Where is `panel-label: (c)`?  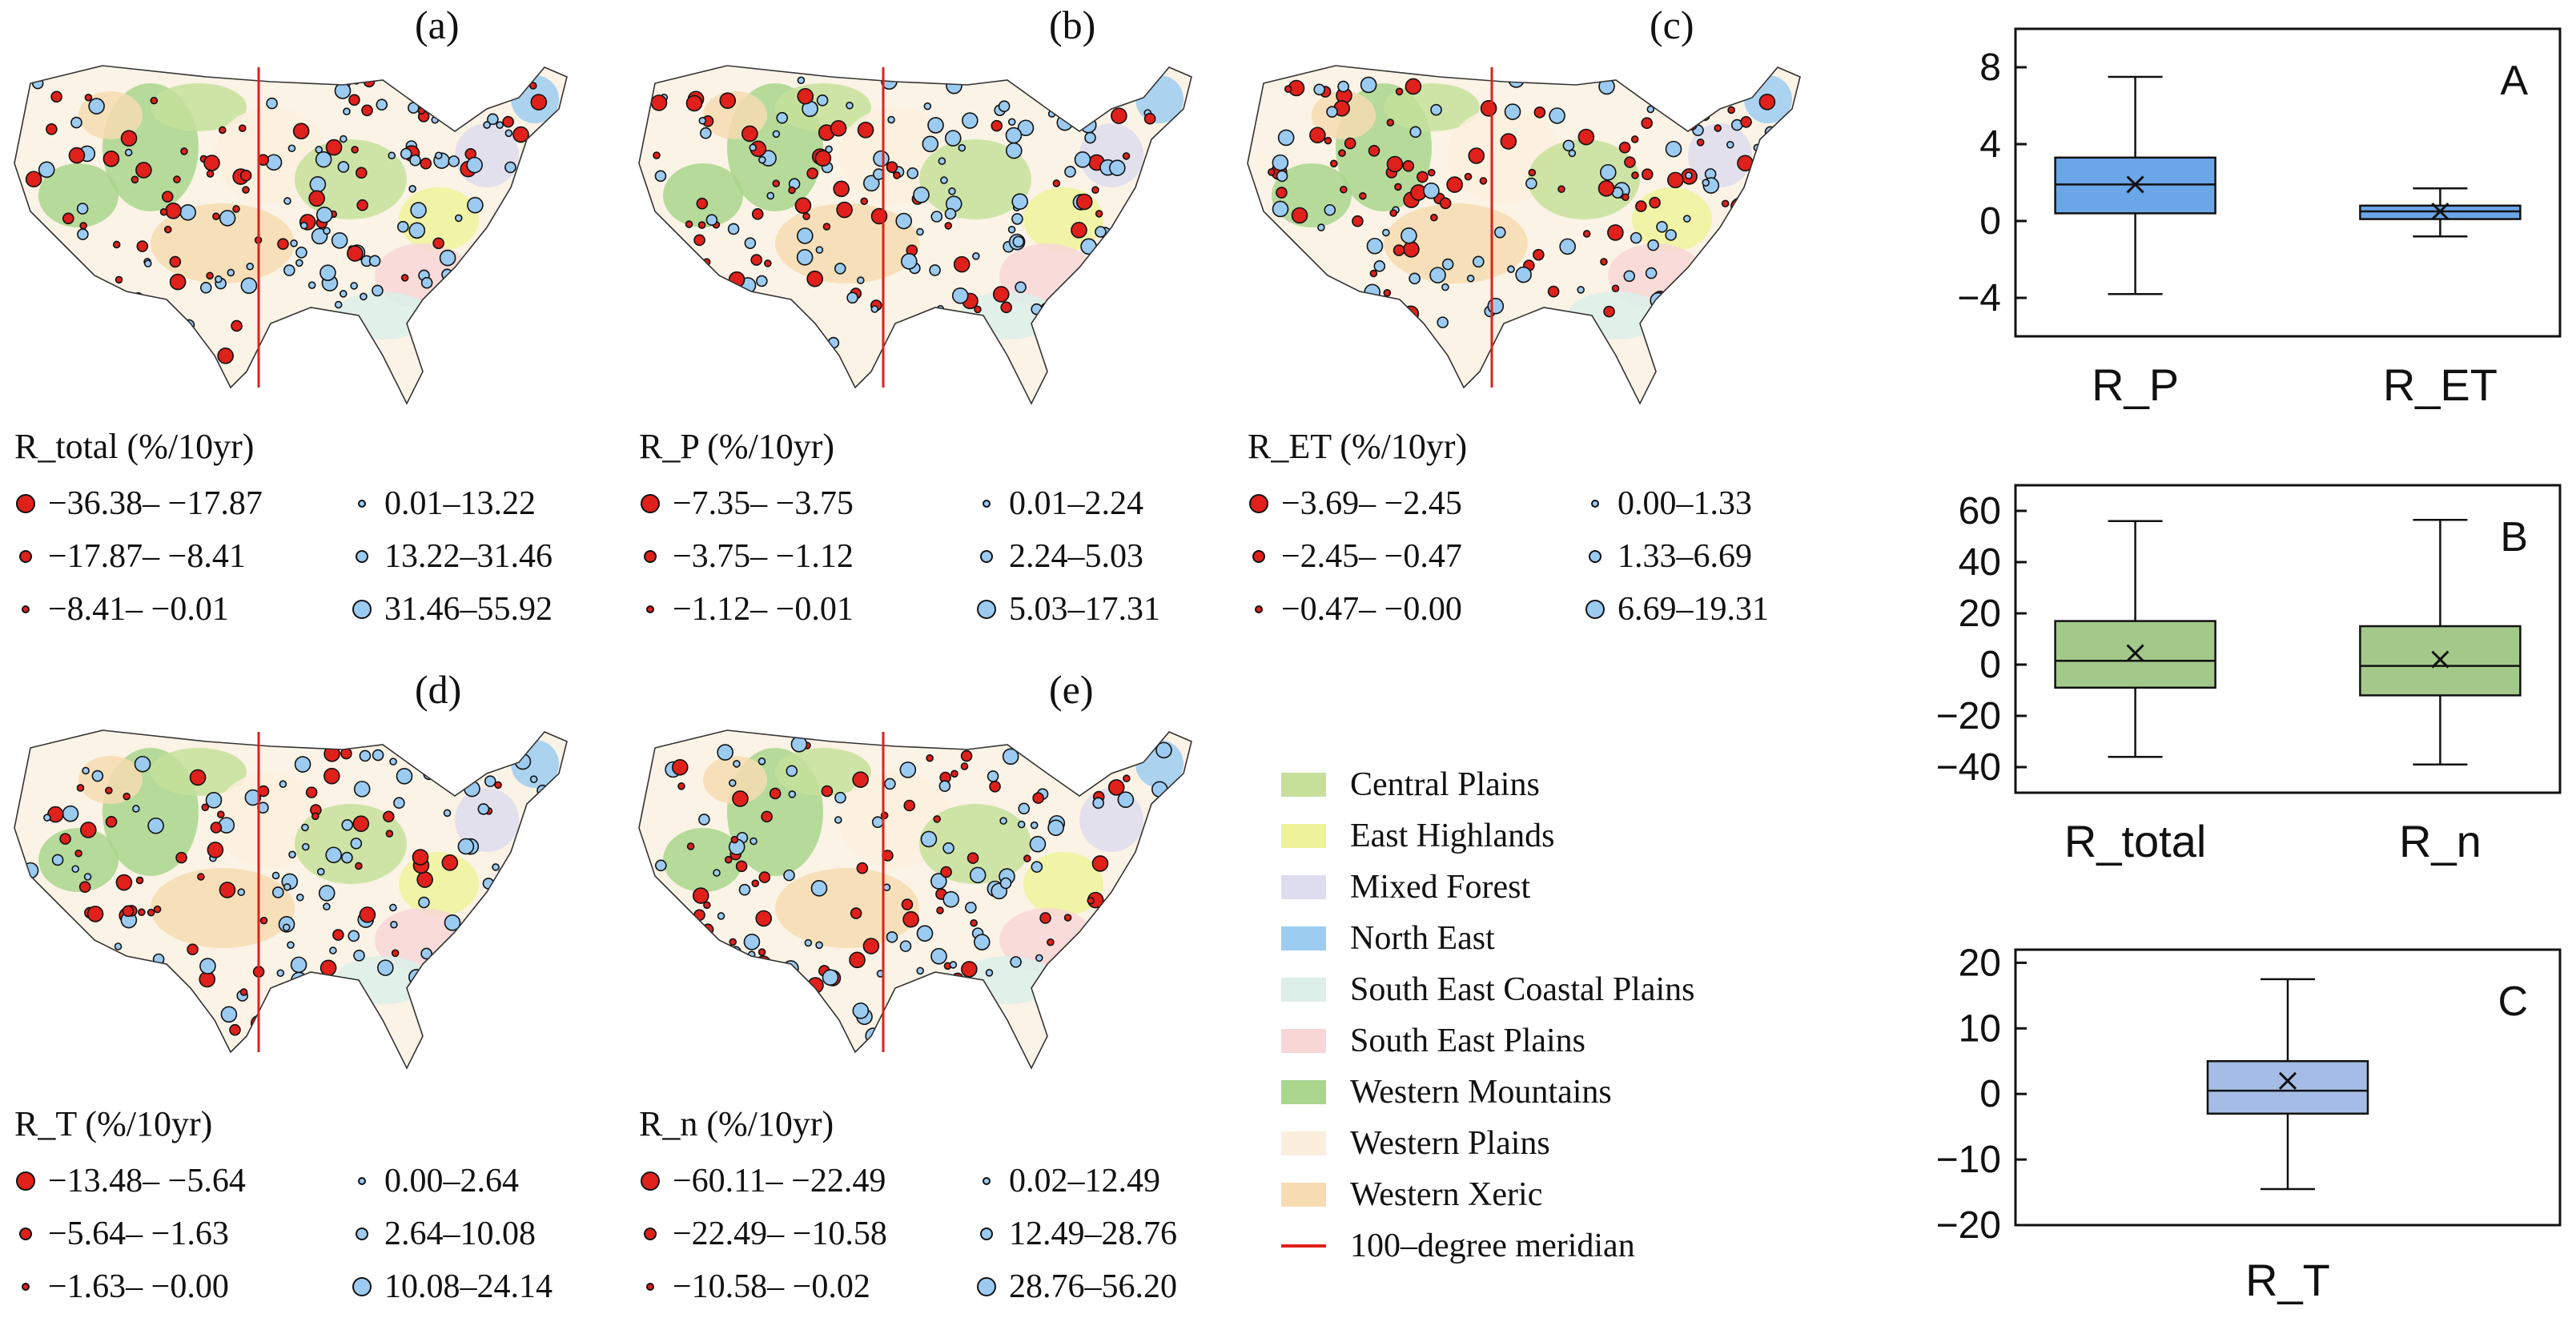 panel-label: (c) is located at coordinates (1672, 24).